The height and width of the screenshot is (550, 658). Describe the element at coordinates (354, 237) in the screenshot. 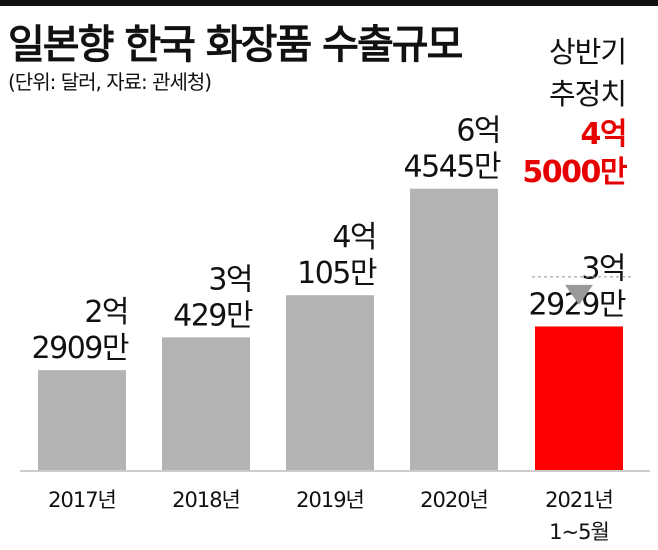

I see `bar-3-value-label-1: 4억` at that location.